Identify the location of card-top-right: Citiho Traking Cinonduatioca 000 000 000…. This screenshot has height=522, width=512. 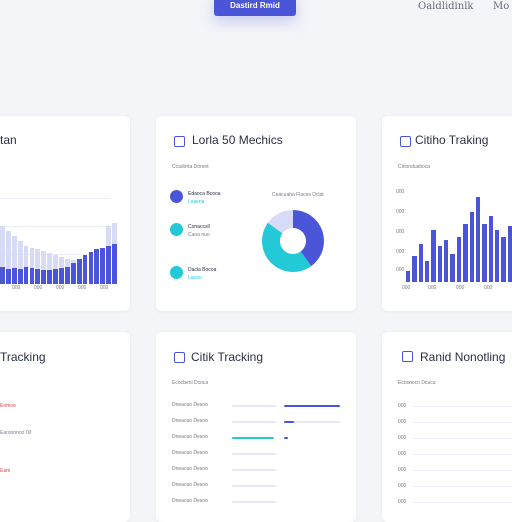
(447, 213).